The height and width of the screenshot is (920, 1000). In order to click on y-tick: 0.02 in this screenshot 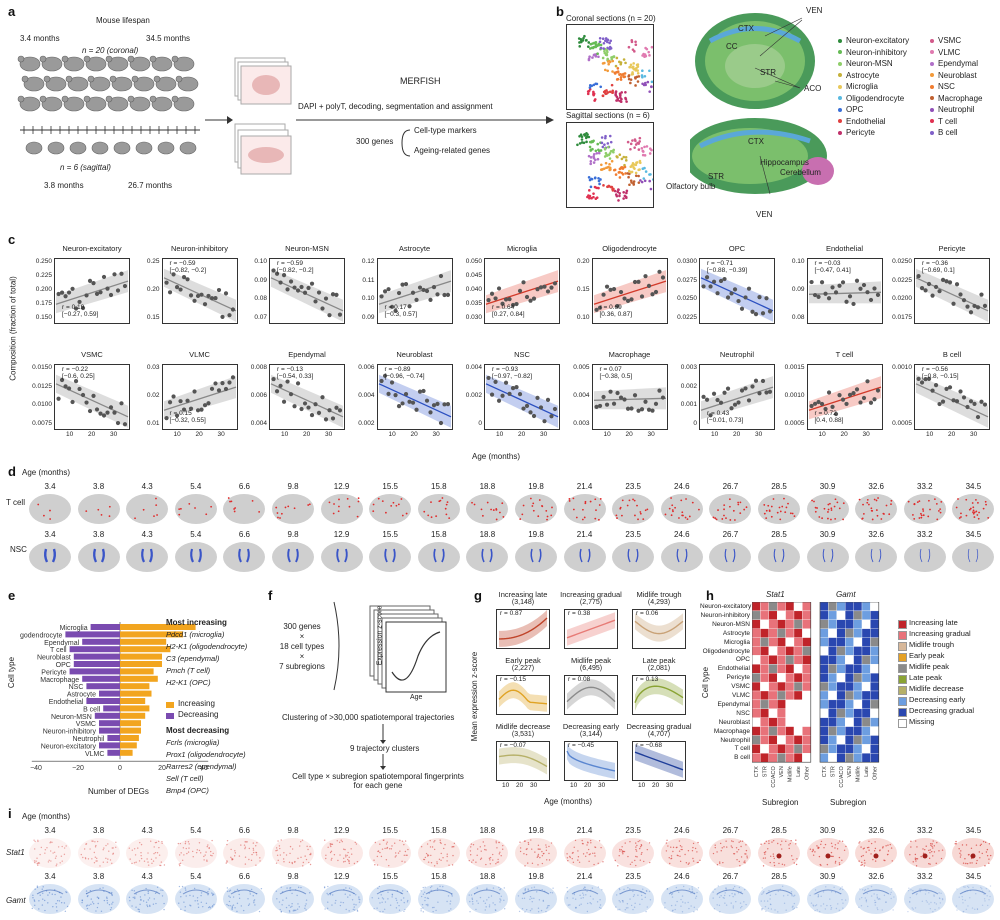, I will do `click(153, 395)`.